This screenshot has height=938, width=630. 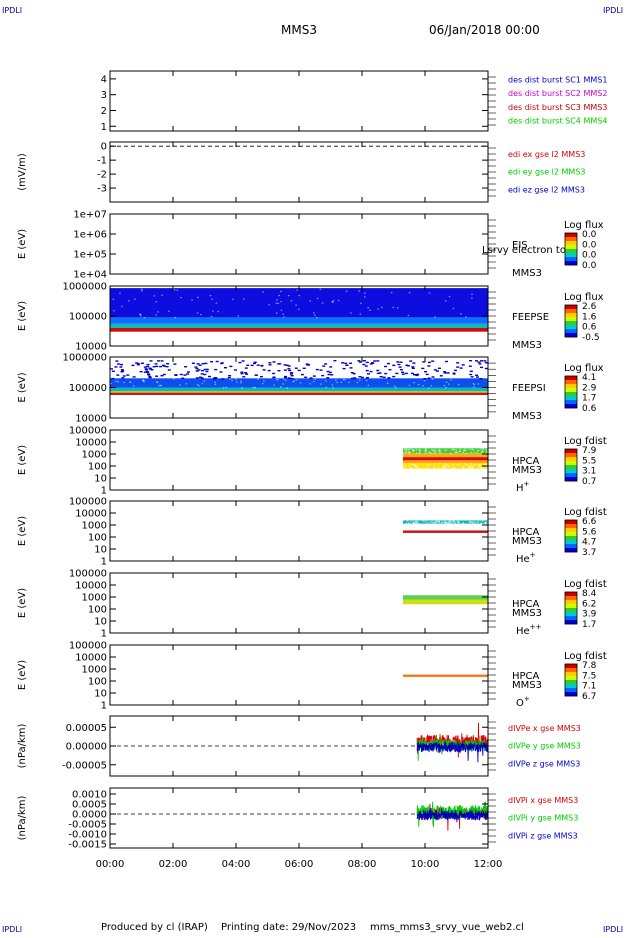 What do you see at coordinates (87, 845) in the screenshot?
I see `y-tick-label: -0.0015` at bounding box center [87, 845].